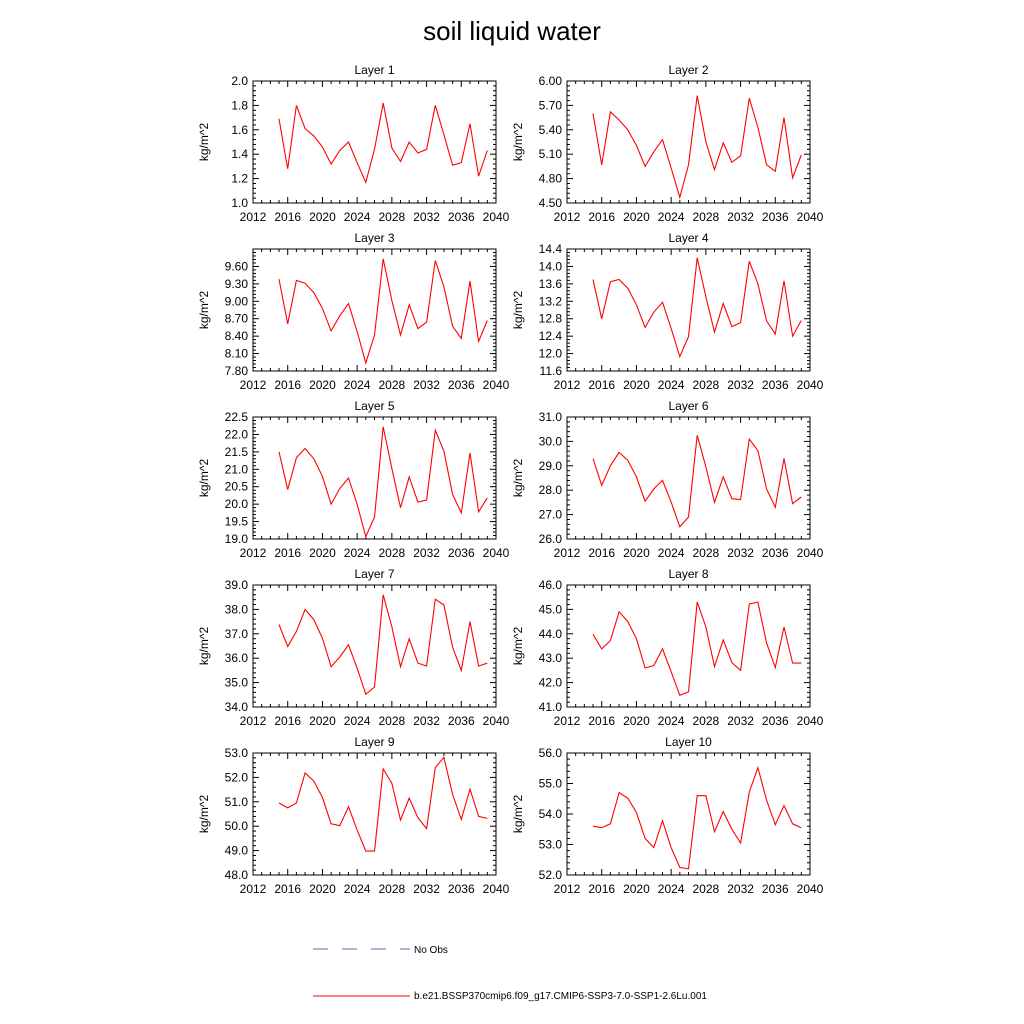  Describe the element at coordinates (374, 70) in the screenshot. I see `panel-title: Layer 1` at that location.